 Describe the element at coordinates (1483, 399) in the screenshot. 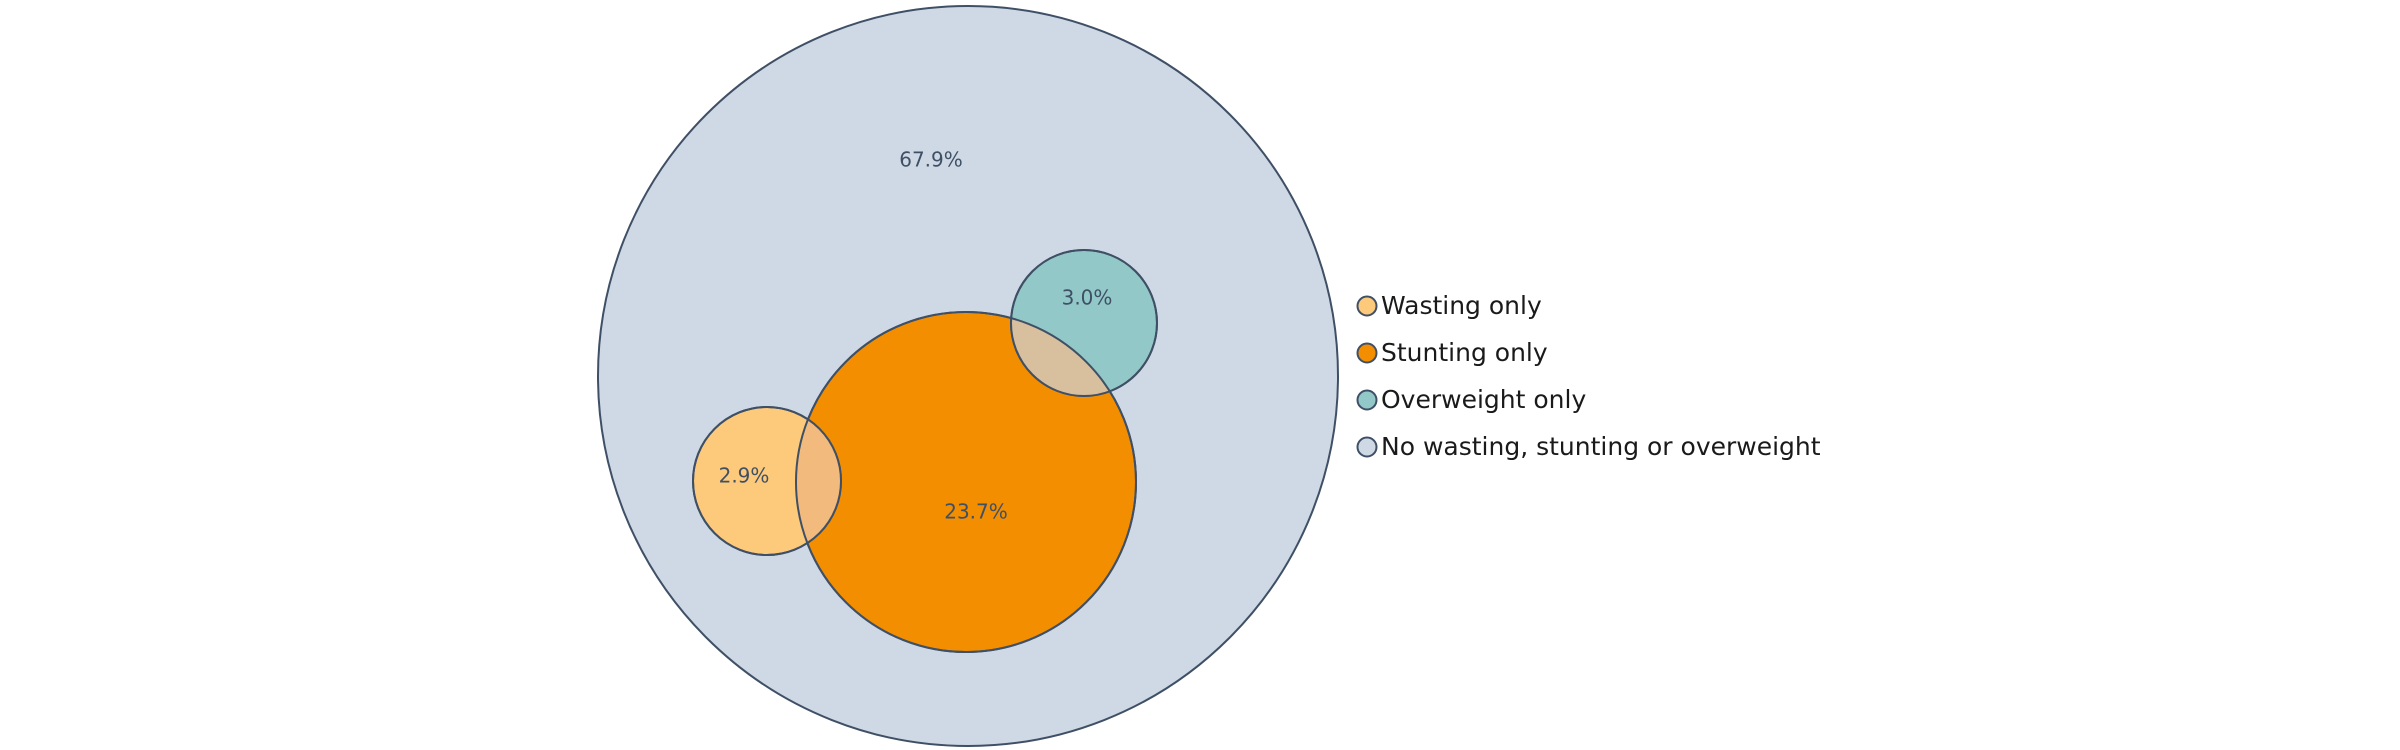

I see `legend-label-overweight: Overweight only` at that location.